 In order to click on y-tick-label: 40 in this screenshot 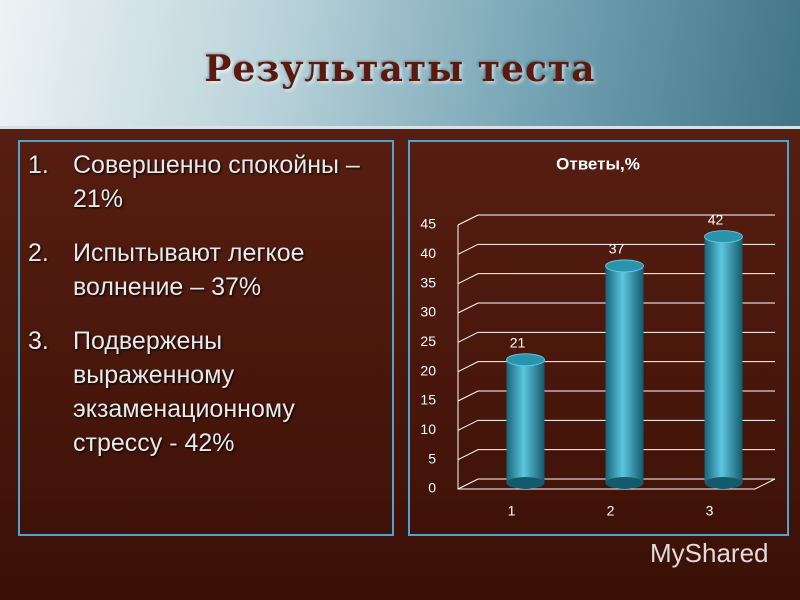, I will do `click(428, 253)`.